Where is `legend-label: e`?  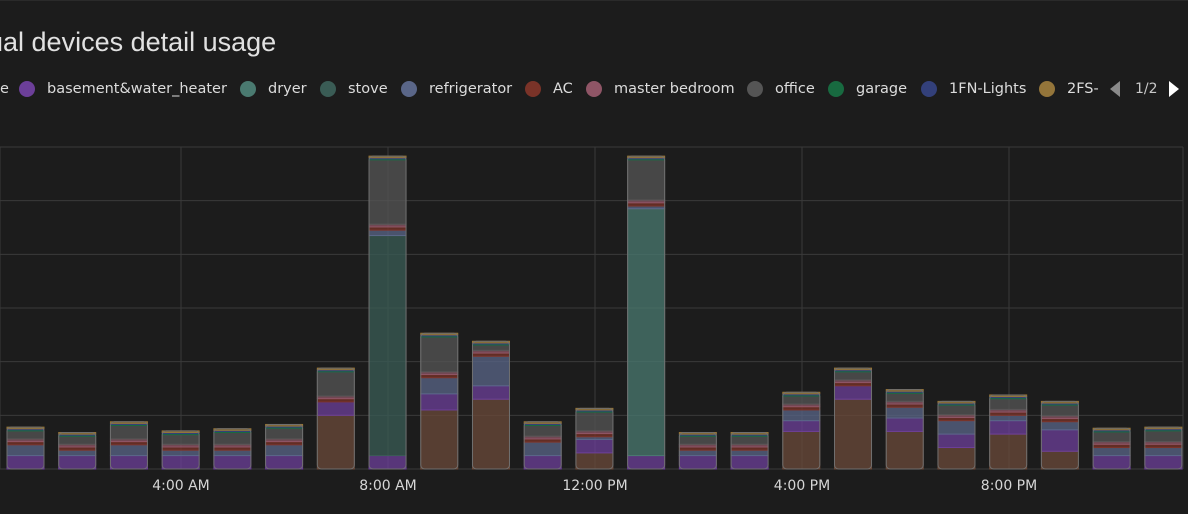 legend-label: e is located at coordinates (4, 89).